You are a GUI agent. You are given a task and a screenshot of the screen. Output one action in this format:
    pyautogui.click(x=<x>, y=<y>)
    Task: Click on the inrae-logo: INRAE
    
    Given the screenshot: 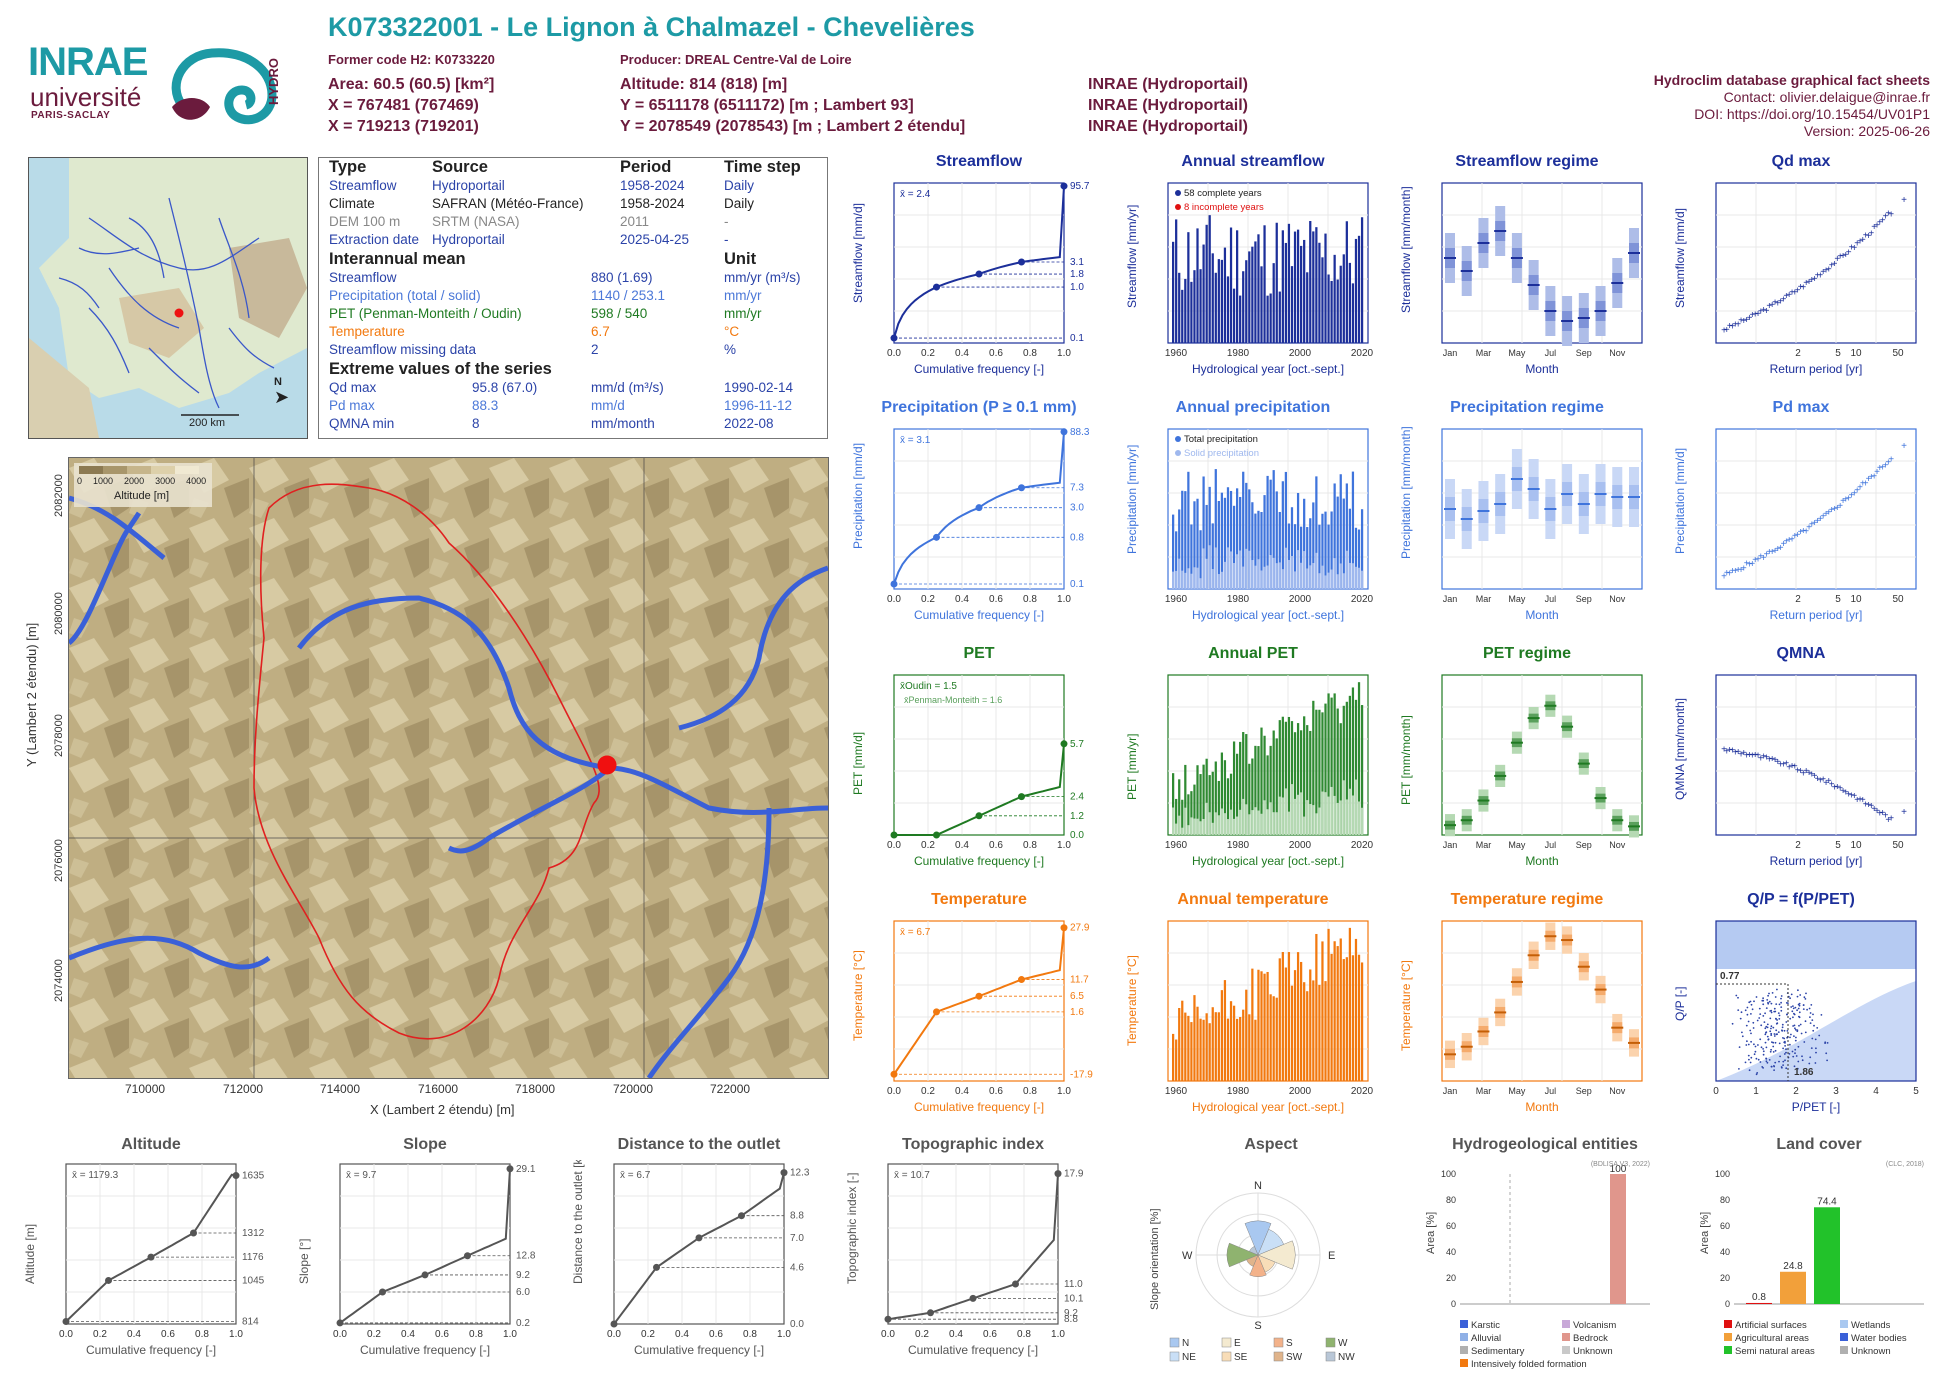 What is the action you would take?
    pyautogui.click(x=88, y=62)
    